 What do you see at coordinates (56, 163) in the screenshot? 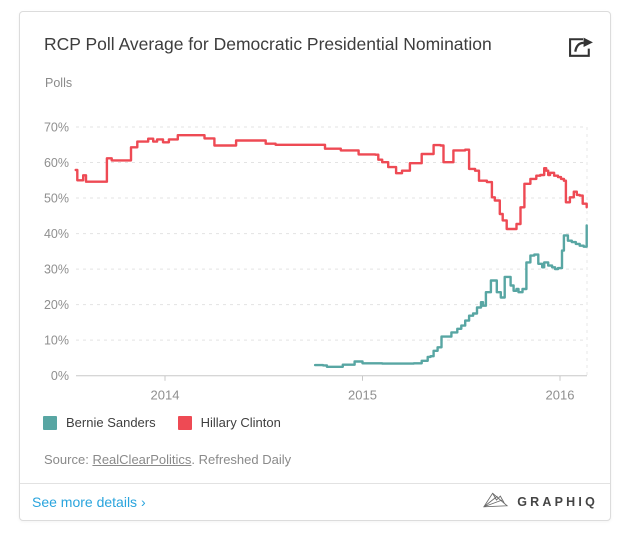
I see `svg-text: 60%` at bounding box center [56, 163].